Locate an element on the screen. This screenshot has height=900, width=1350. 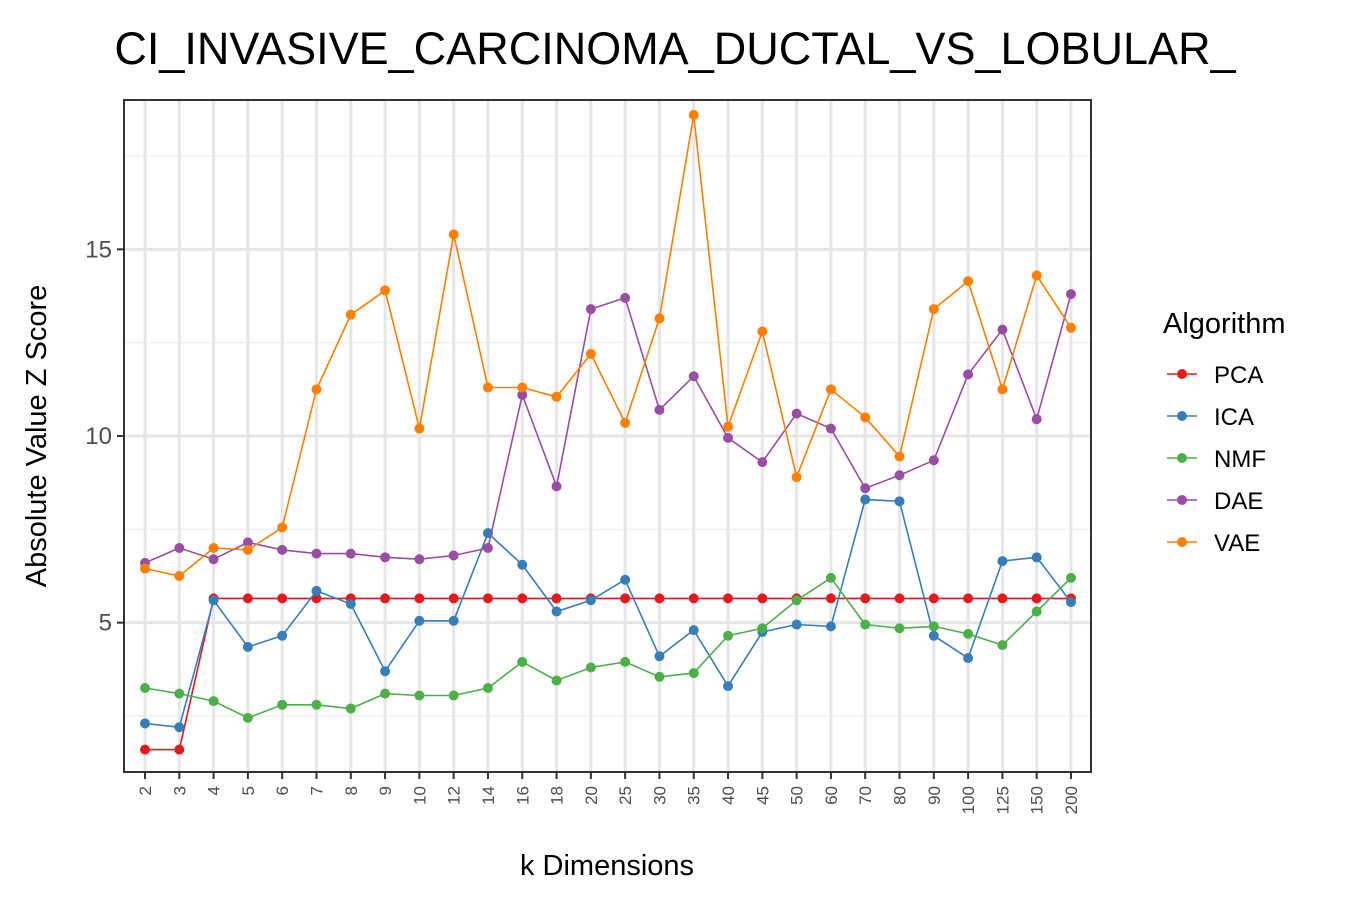
x-tick-label: 30 is located at coordinates (659, 795).